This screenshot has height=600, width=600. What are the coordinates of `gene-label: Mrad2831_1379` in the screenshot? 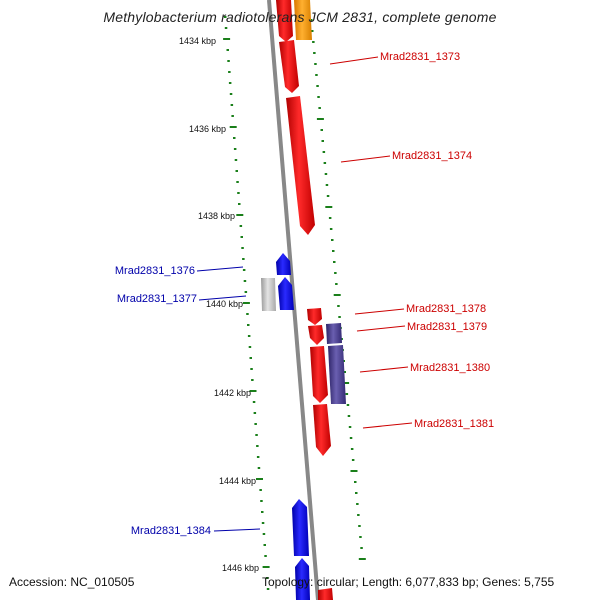 It's located at (447, 327).